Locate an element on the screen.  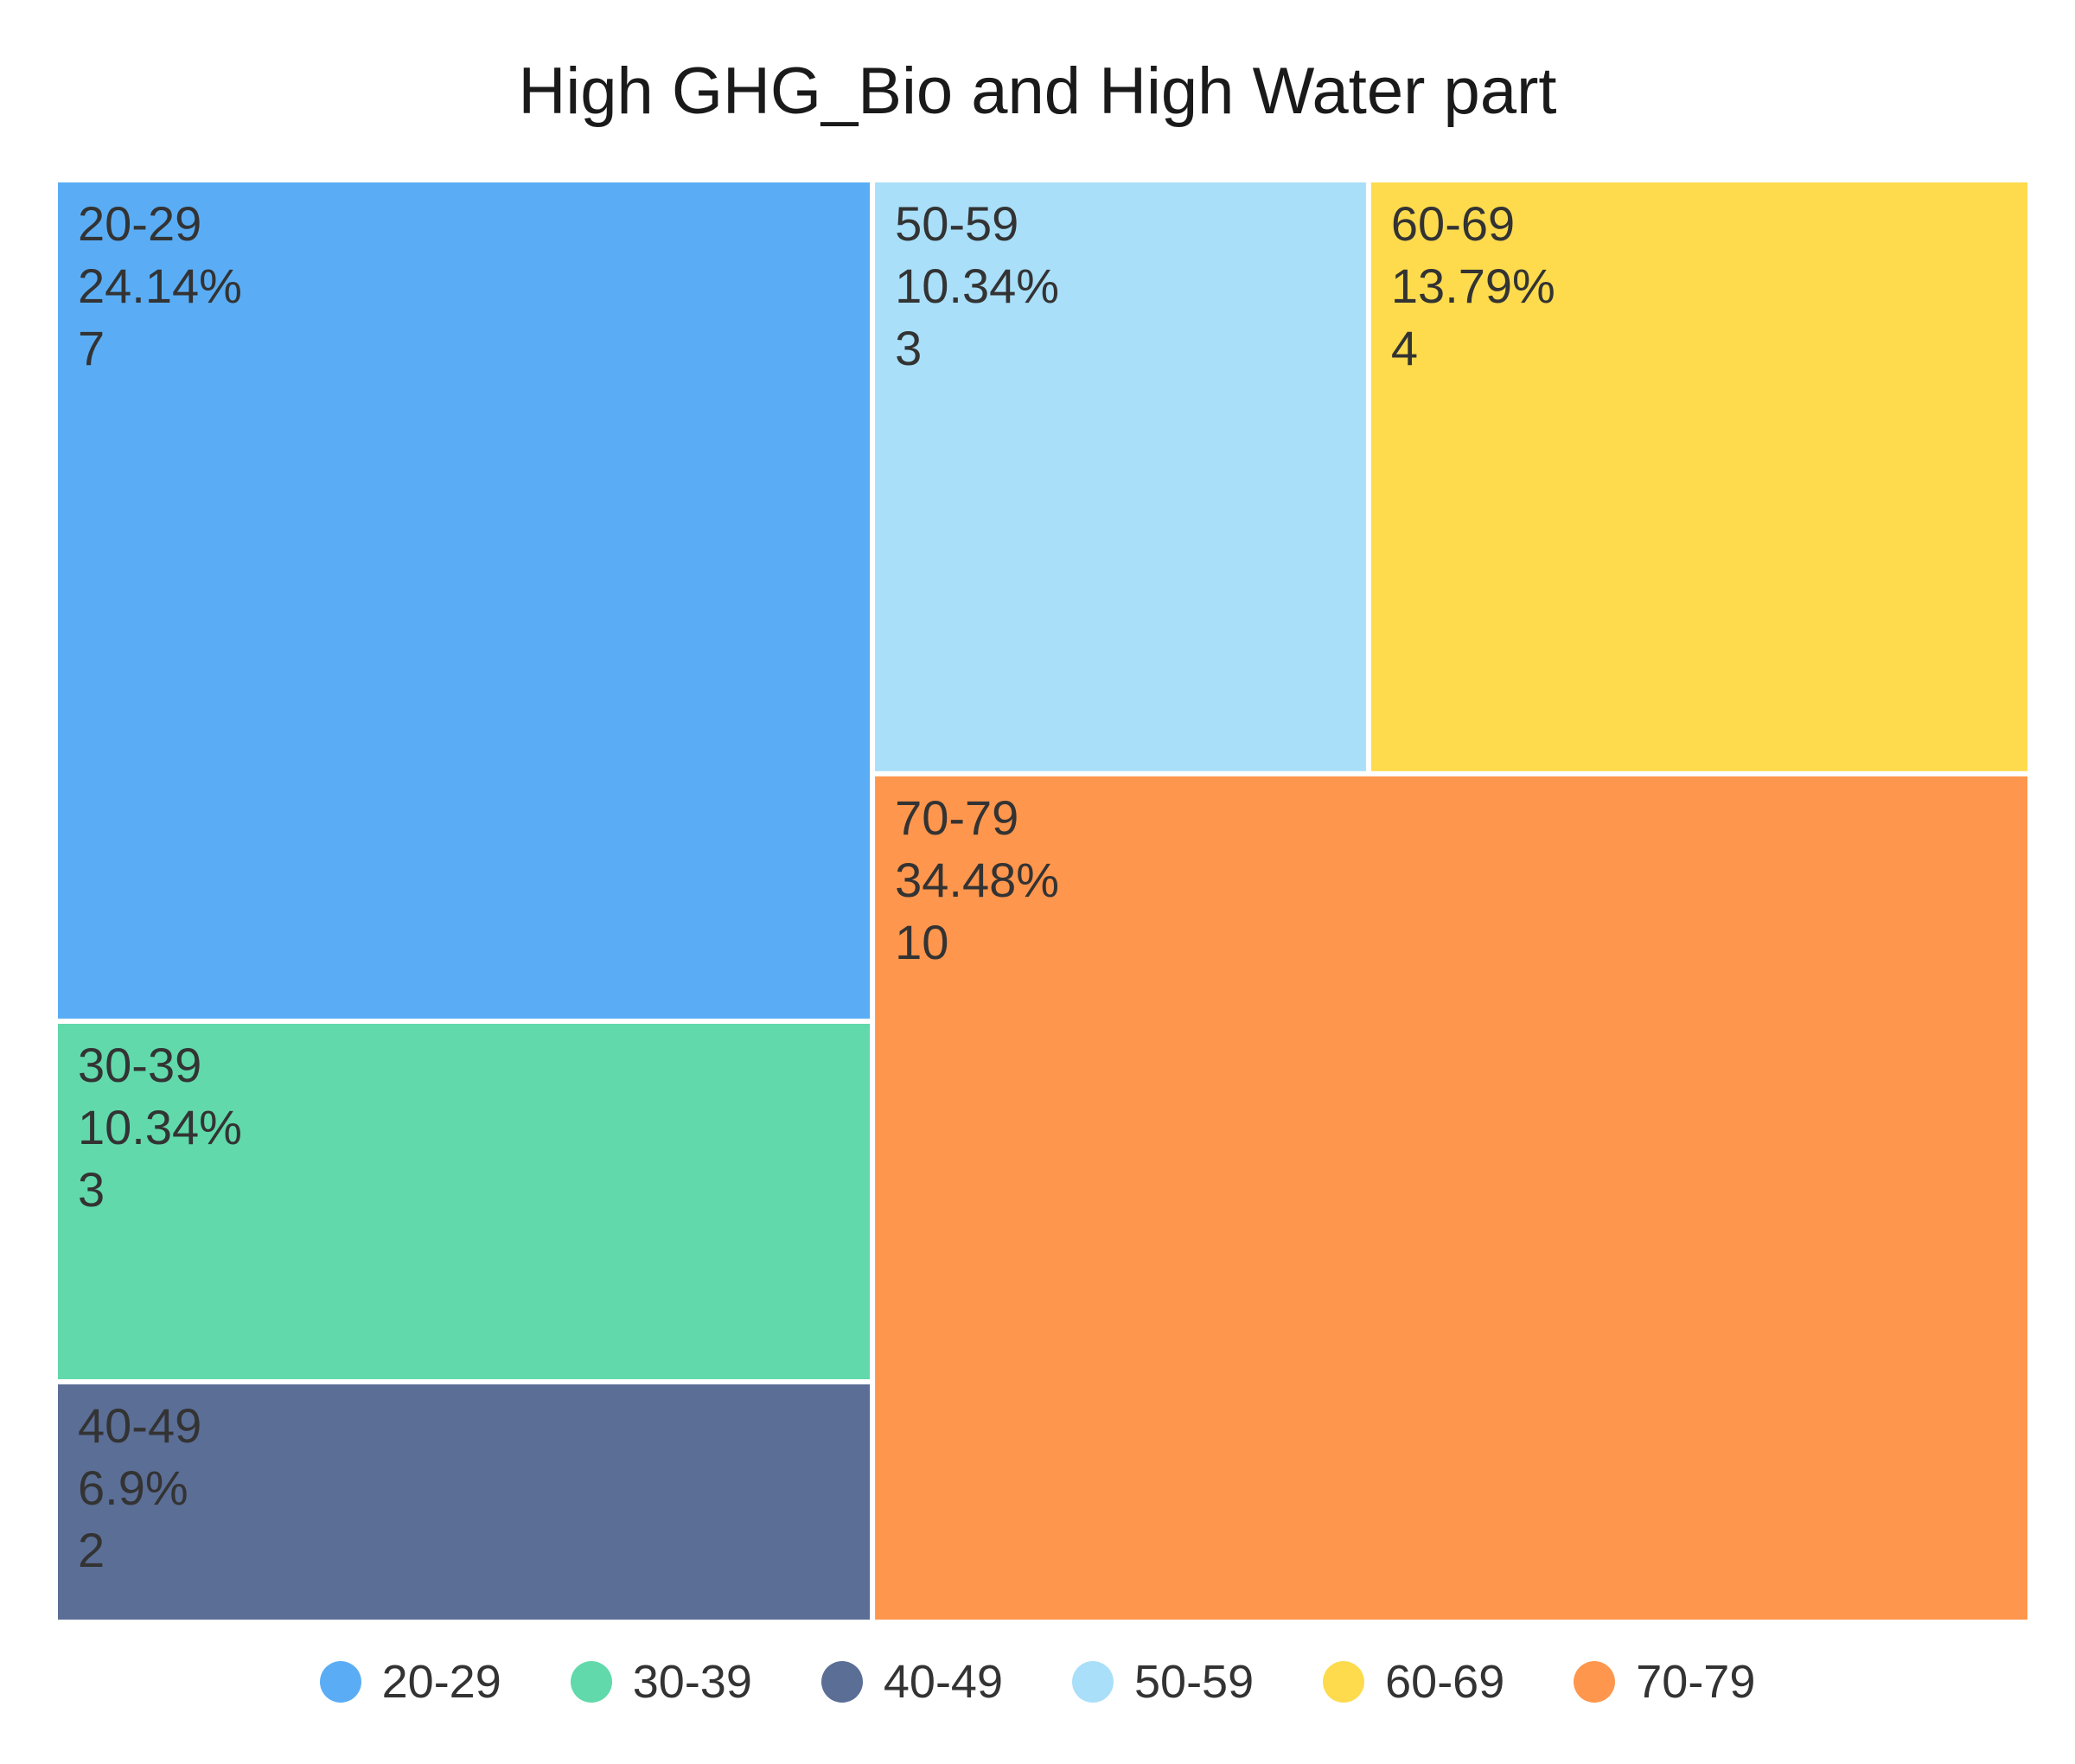
cell-label-name: 50-59 is located at coordinates (956, 224).